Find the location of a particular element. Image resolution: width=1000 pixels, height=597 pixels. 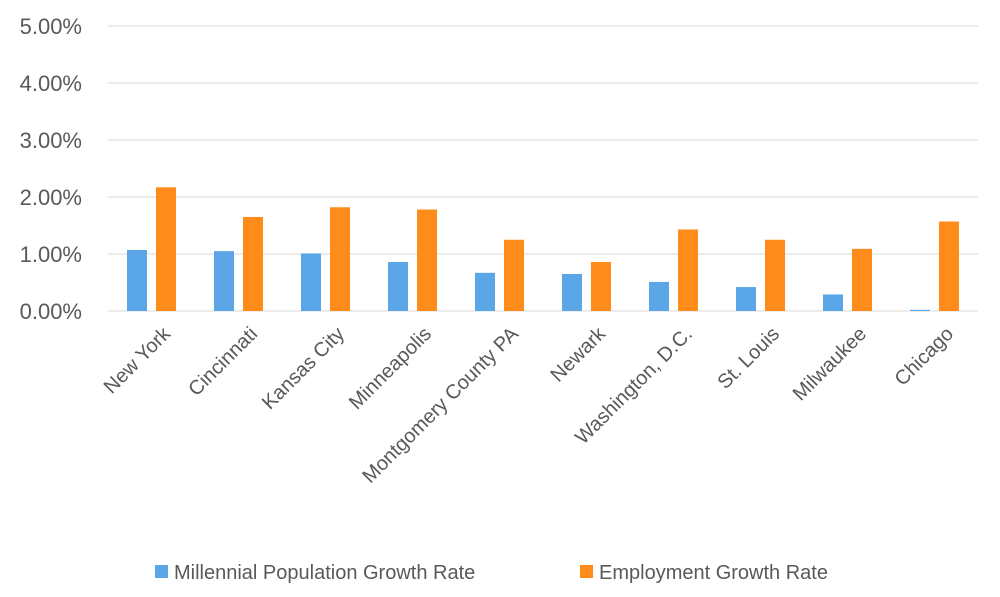

legend-item: Employment Growth Rate is located at coordinates (704, 573).